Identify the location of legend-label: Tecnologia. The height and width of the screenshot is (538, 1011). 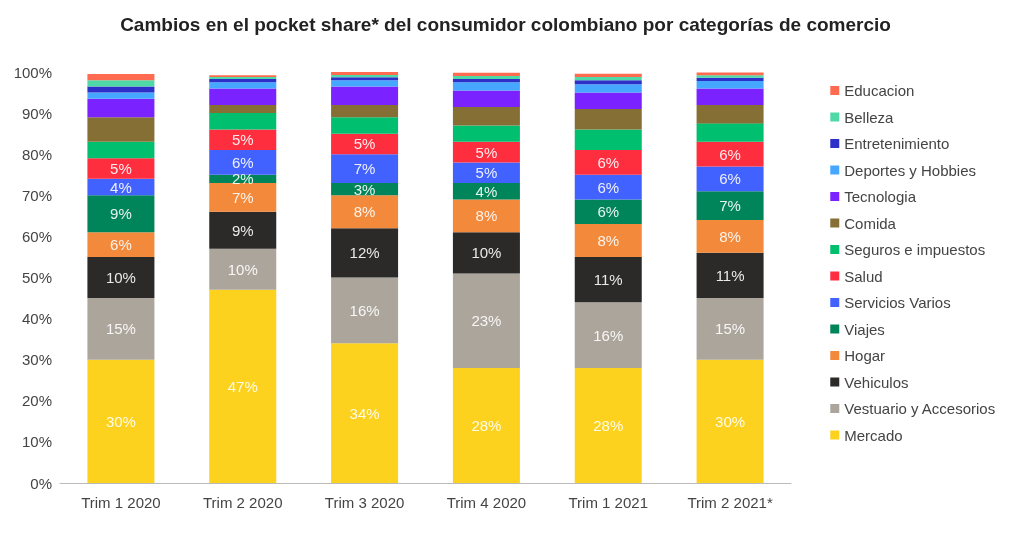
(880, 196).